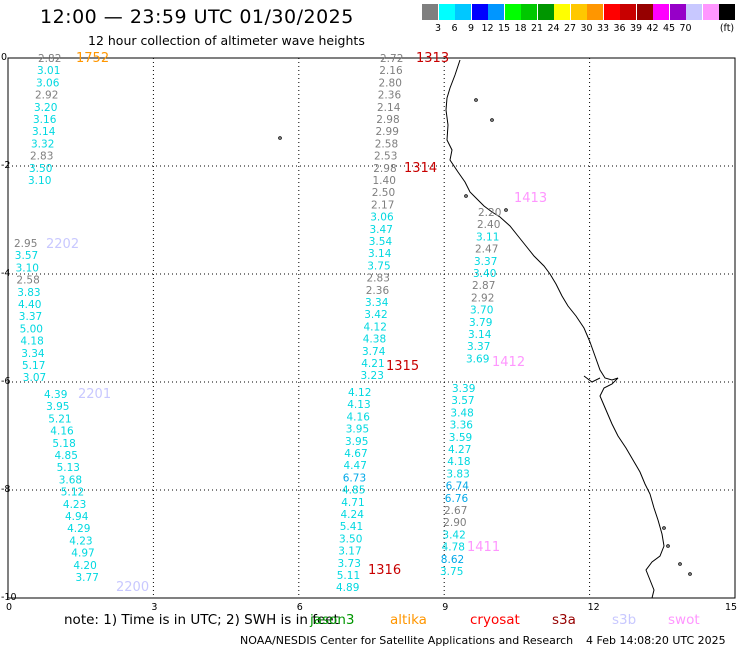  I want to click on wave-height-value: 5.11, so click(348, 576).